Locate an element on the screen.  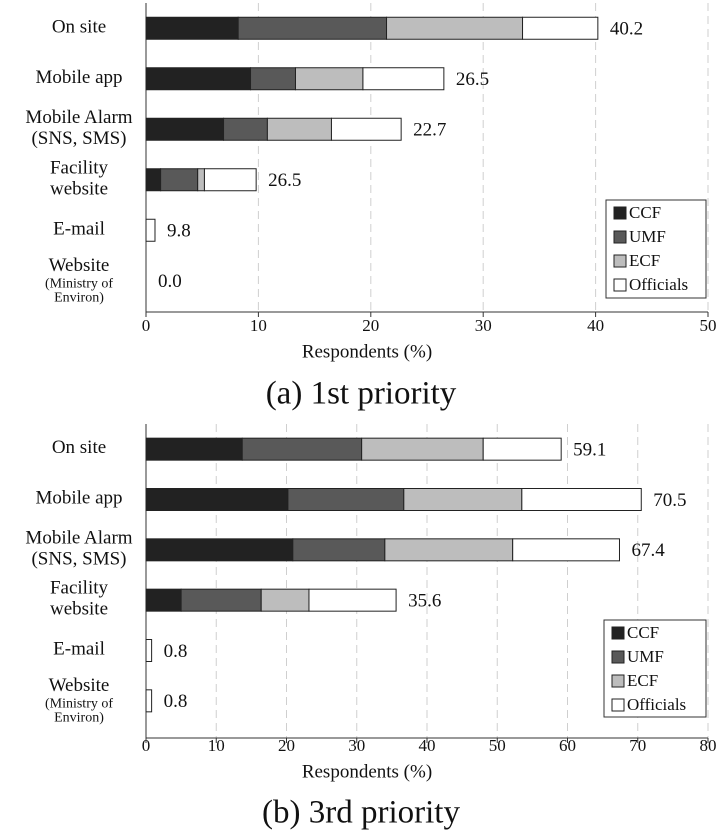
x-tick-label: 80 is located at coordinates (708, 745).